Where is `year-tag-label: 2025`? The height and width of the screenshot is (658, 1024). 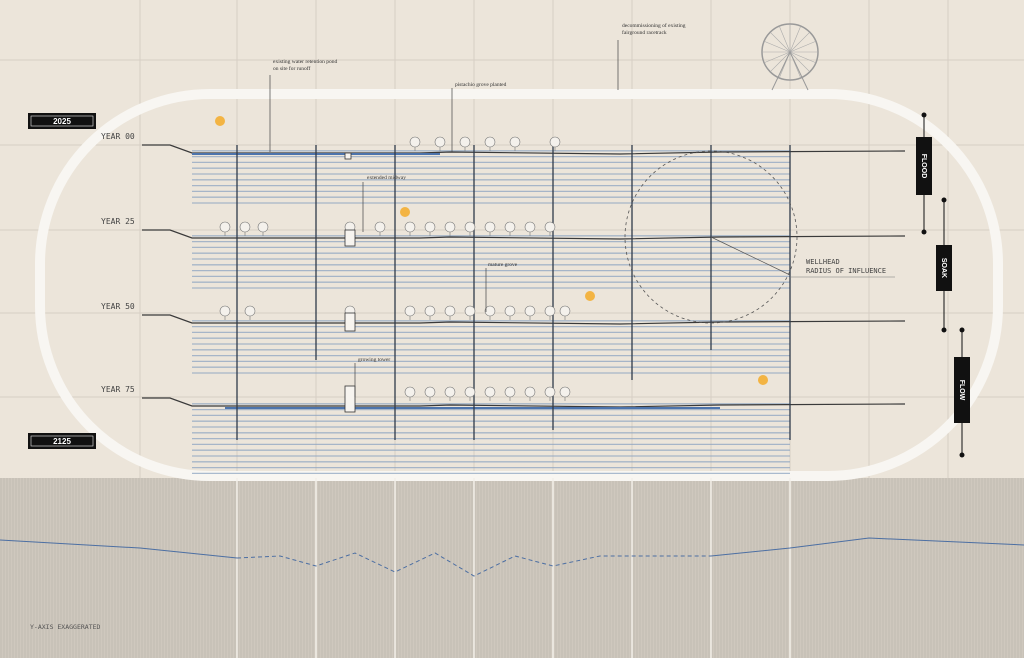
year-tag-label: 2025 is located at coordinates (62, 121).